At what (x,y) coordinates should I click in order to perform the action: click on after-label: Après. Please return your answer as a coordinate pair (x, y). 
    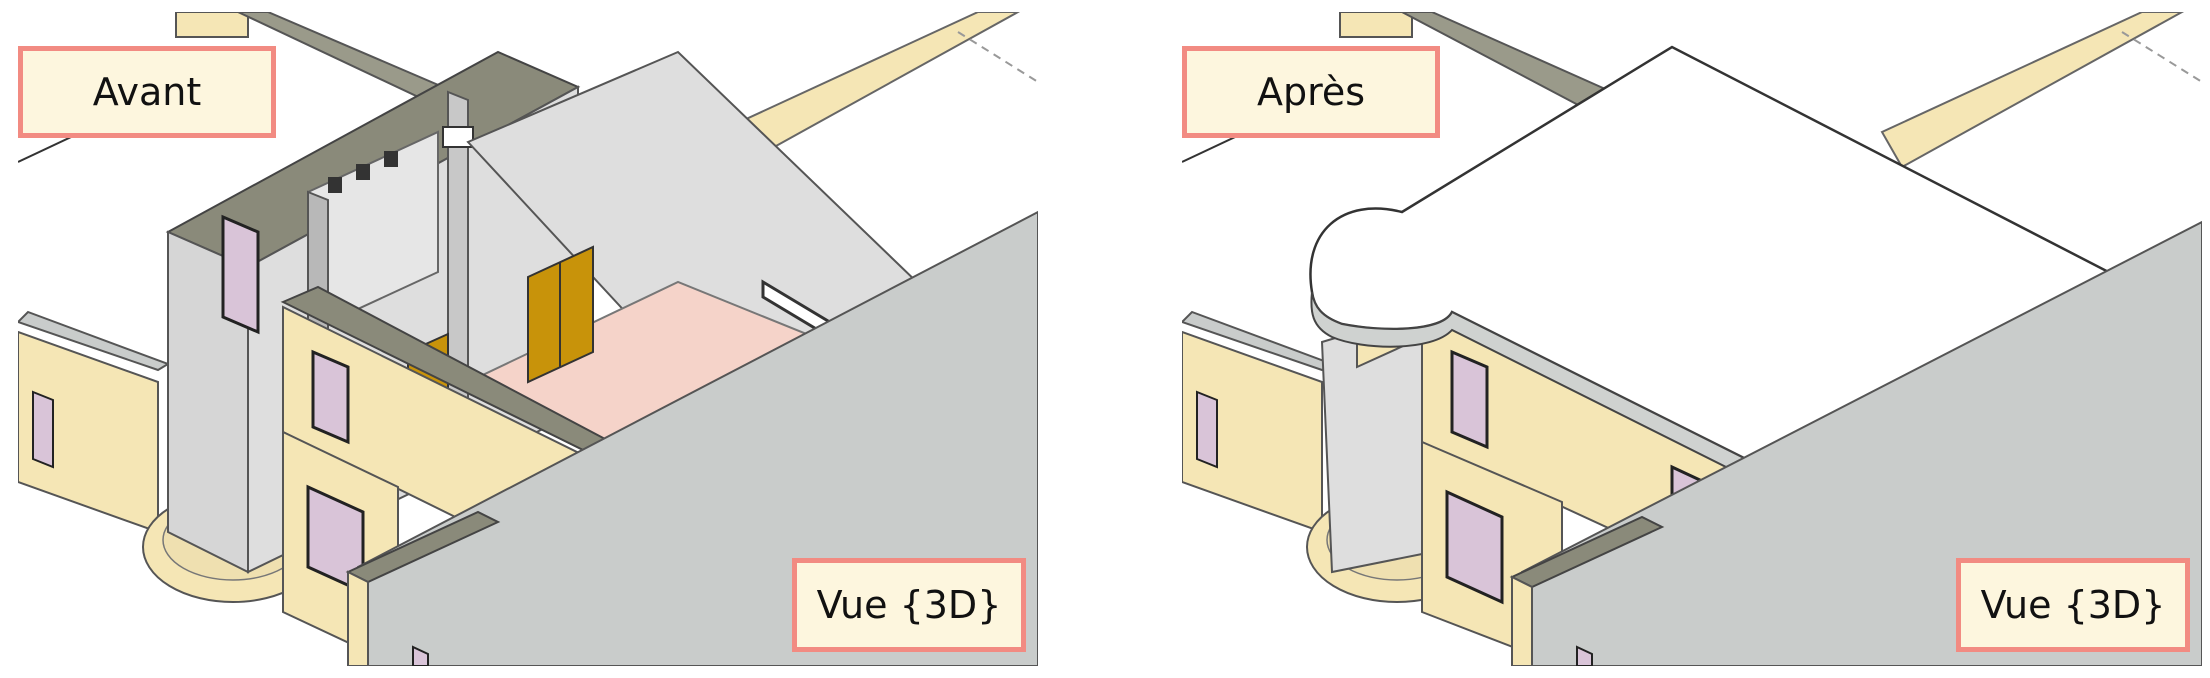
    Looking at the image, I should click on (1311, 92).